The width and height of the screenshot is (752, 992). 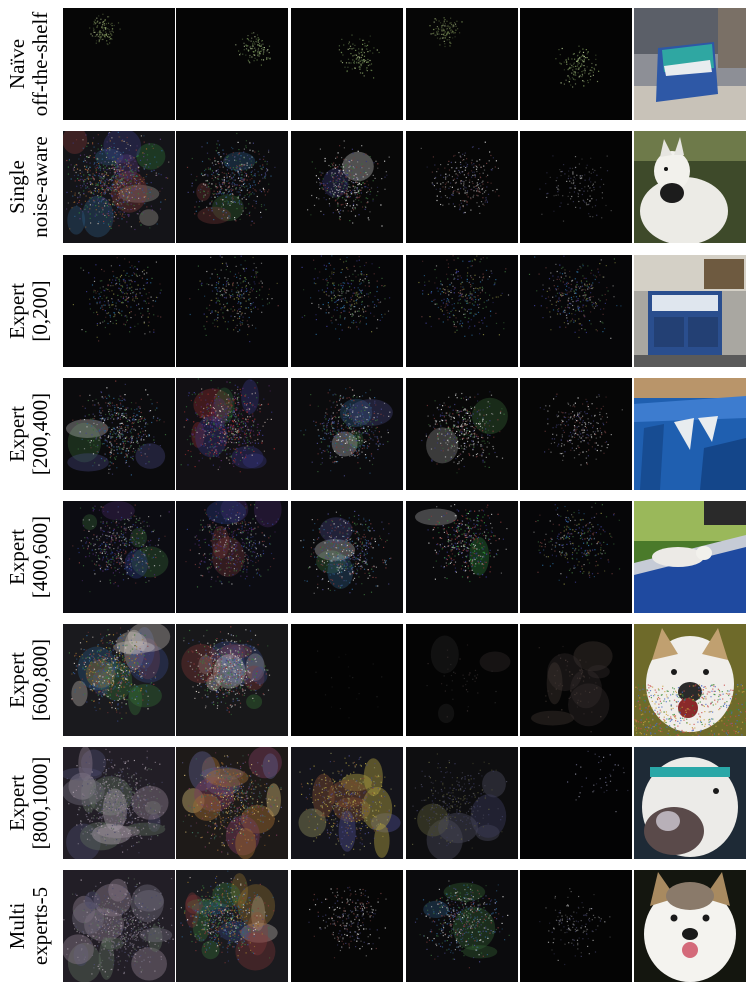 I want to click on figure-row: Expert [200,400], so click(x=376, y=434).